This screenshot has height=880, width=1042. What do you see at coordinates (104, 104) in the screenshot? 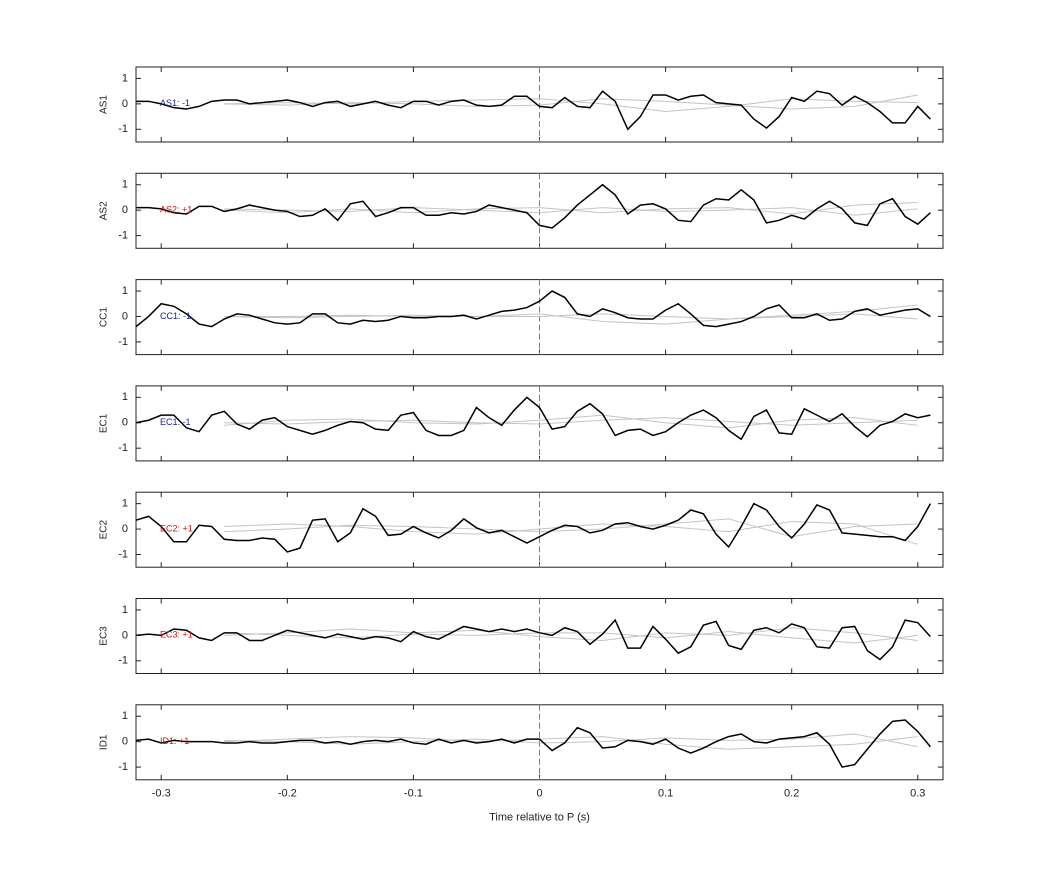
I see `y-axis-label: AS1` at bounding box center [104, 104].